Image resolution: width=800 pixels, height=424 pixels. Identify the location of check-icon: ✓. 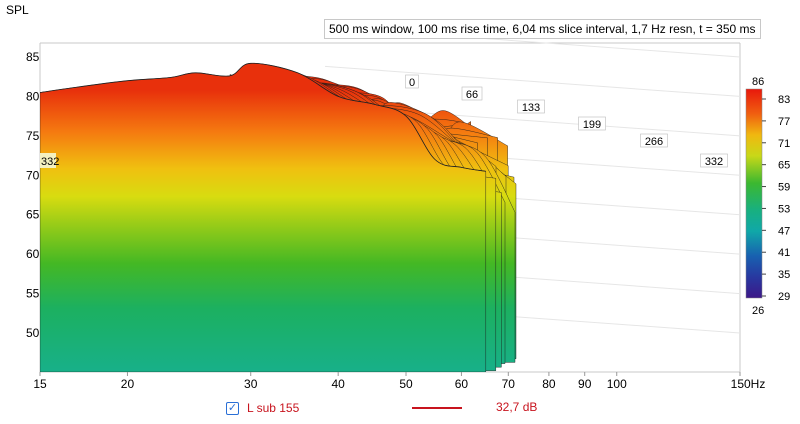
(232, 407).